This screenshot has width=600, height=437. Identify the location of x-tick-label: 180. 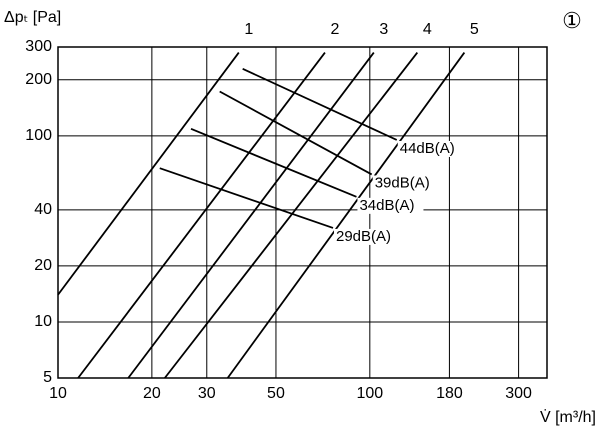
(449, 393).